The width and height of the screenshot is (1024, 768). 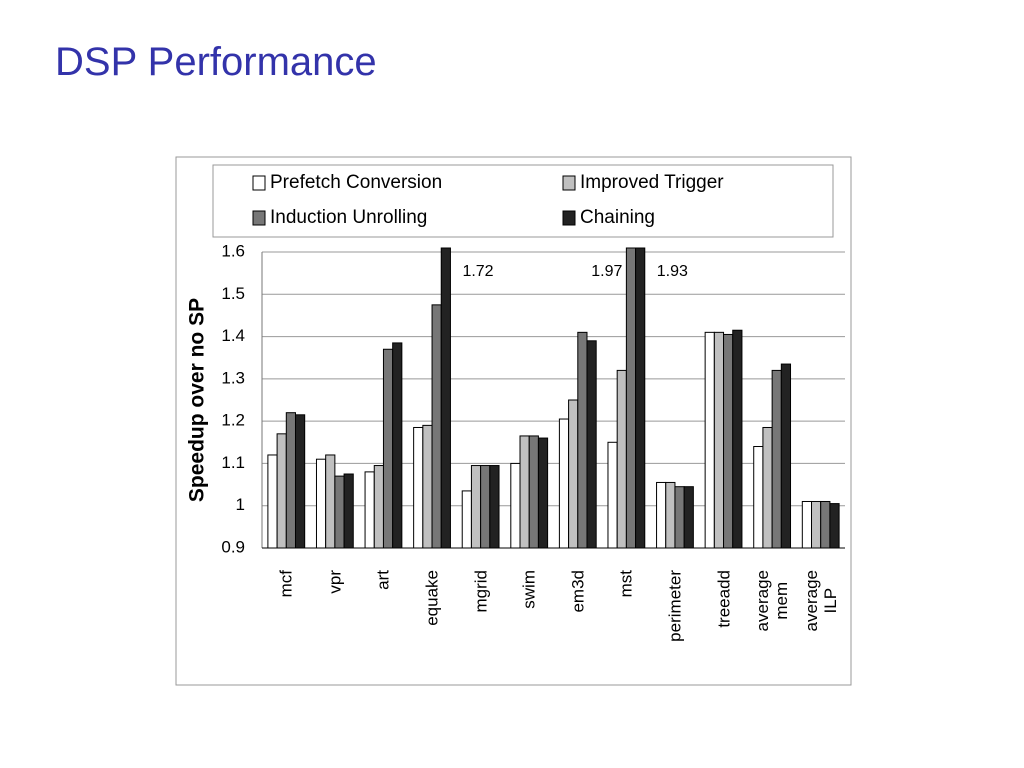 What do you see at coordinates (432, 598) in the screenshot?
I see `x-tick-label: equake` at bounding box center [432, 598].